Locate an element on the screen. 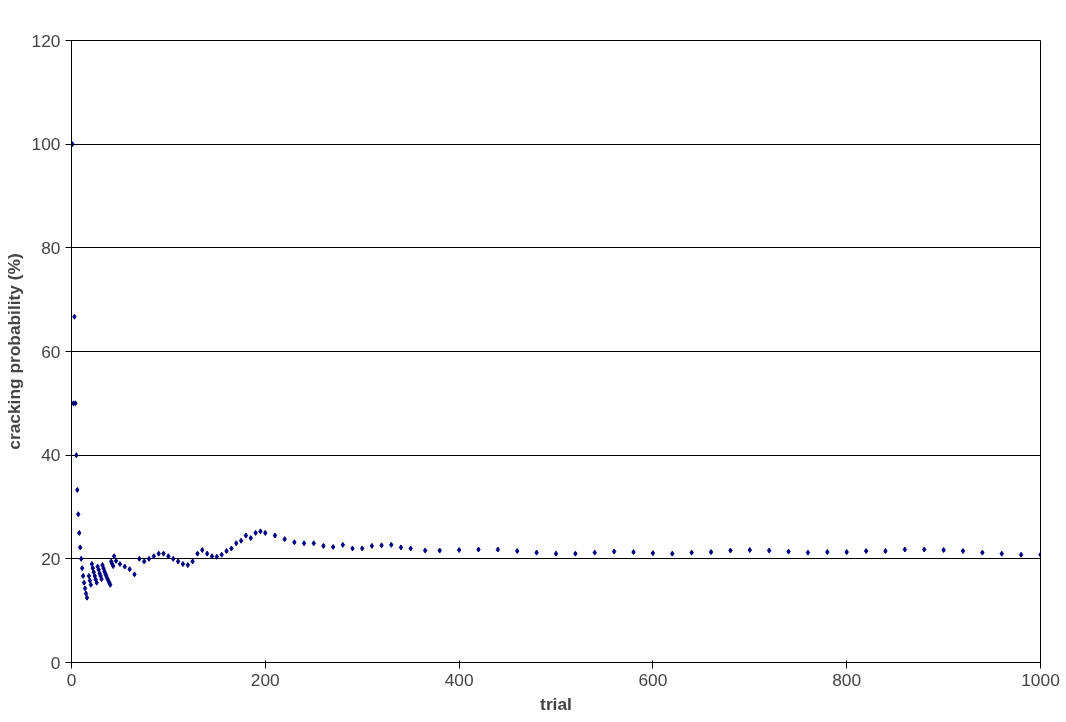 The height and width of the screenshot is (722, 1066). x-axis-title: trial is located at coordinates (556, 703).